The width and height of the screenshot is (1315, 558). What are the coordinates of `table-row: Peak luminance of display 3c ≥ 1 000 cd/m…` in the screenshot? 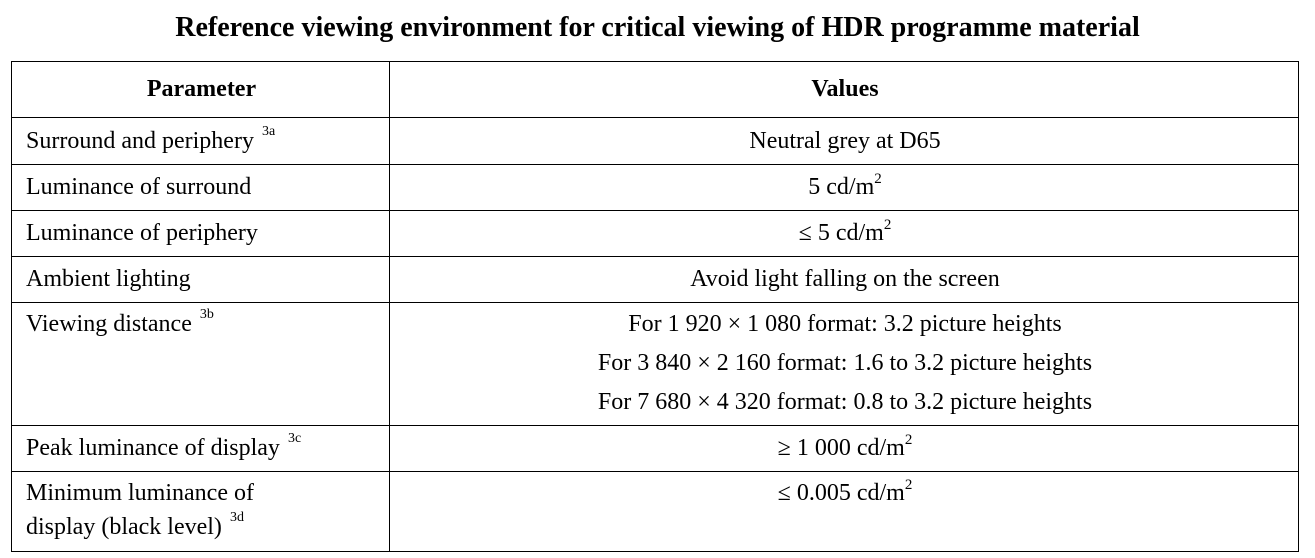 It's located at (655, 448).